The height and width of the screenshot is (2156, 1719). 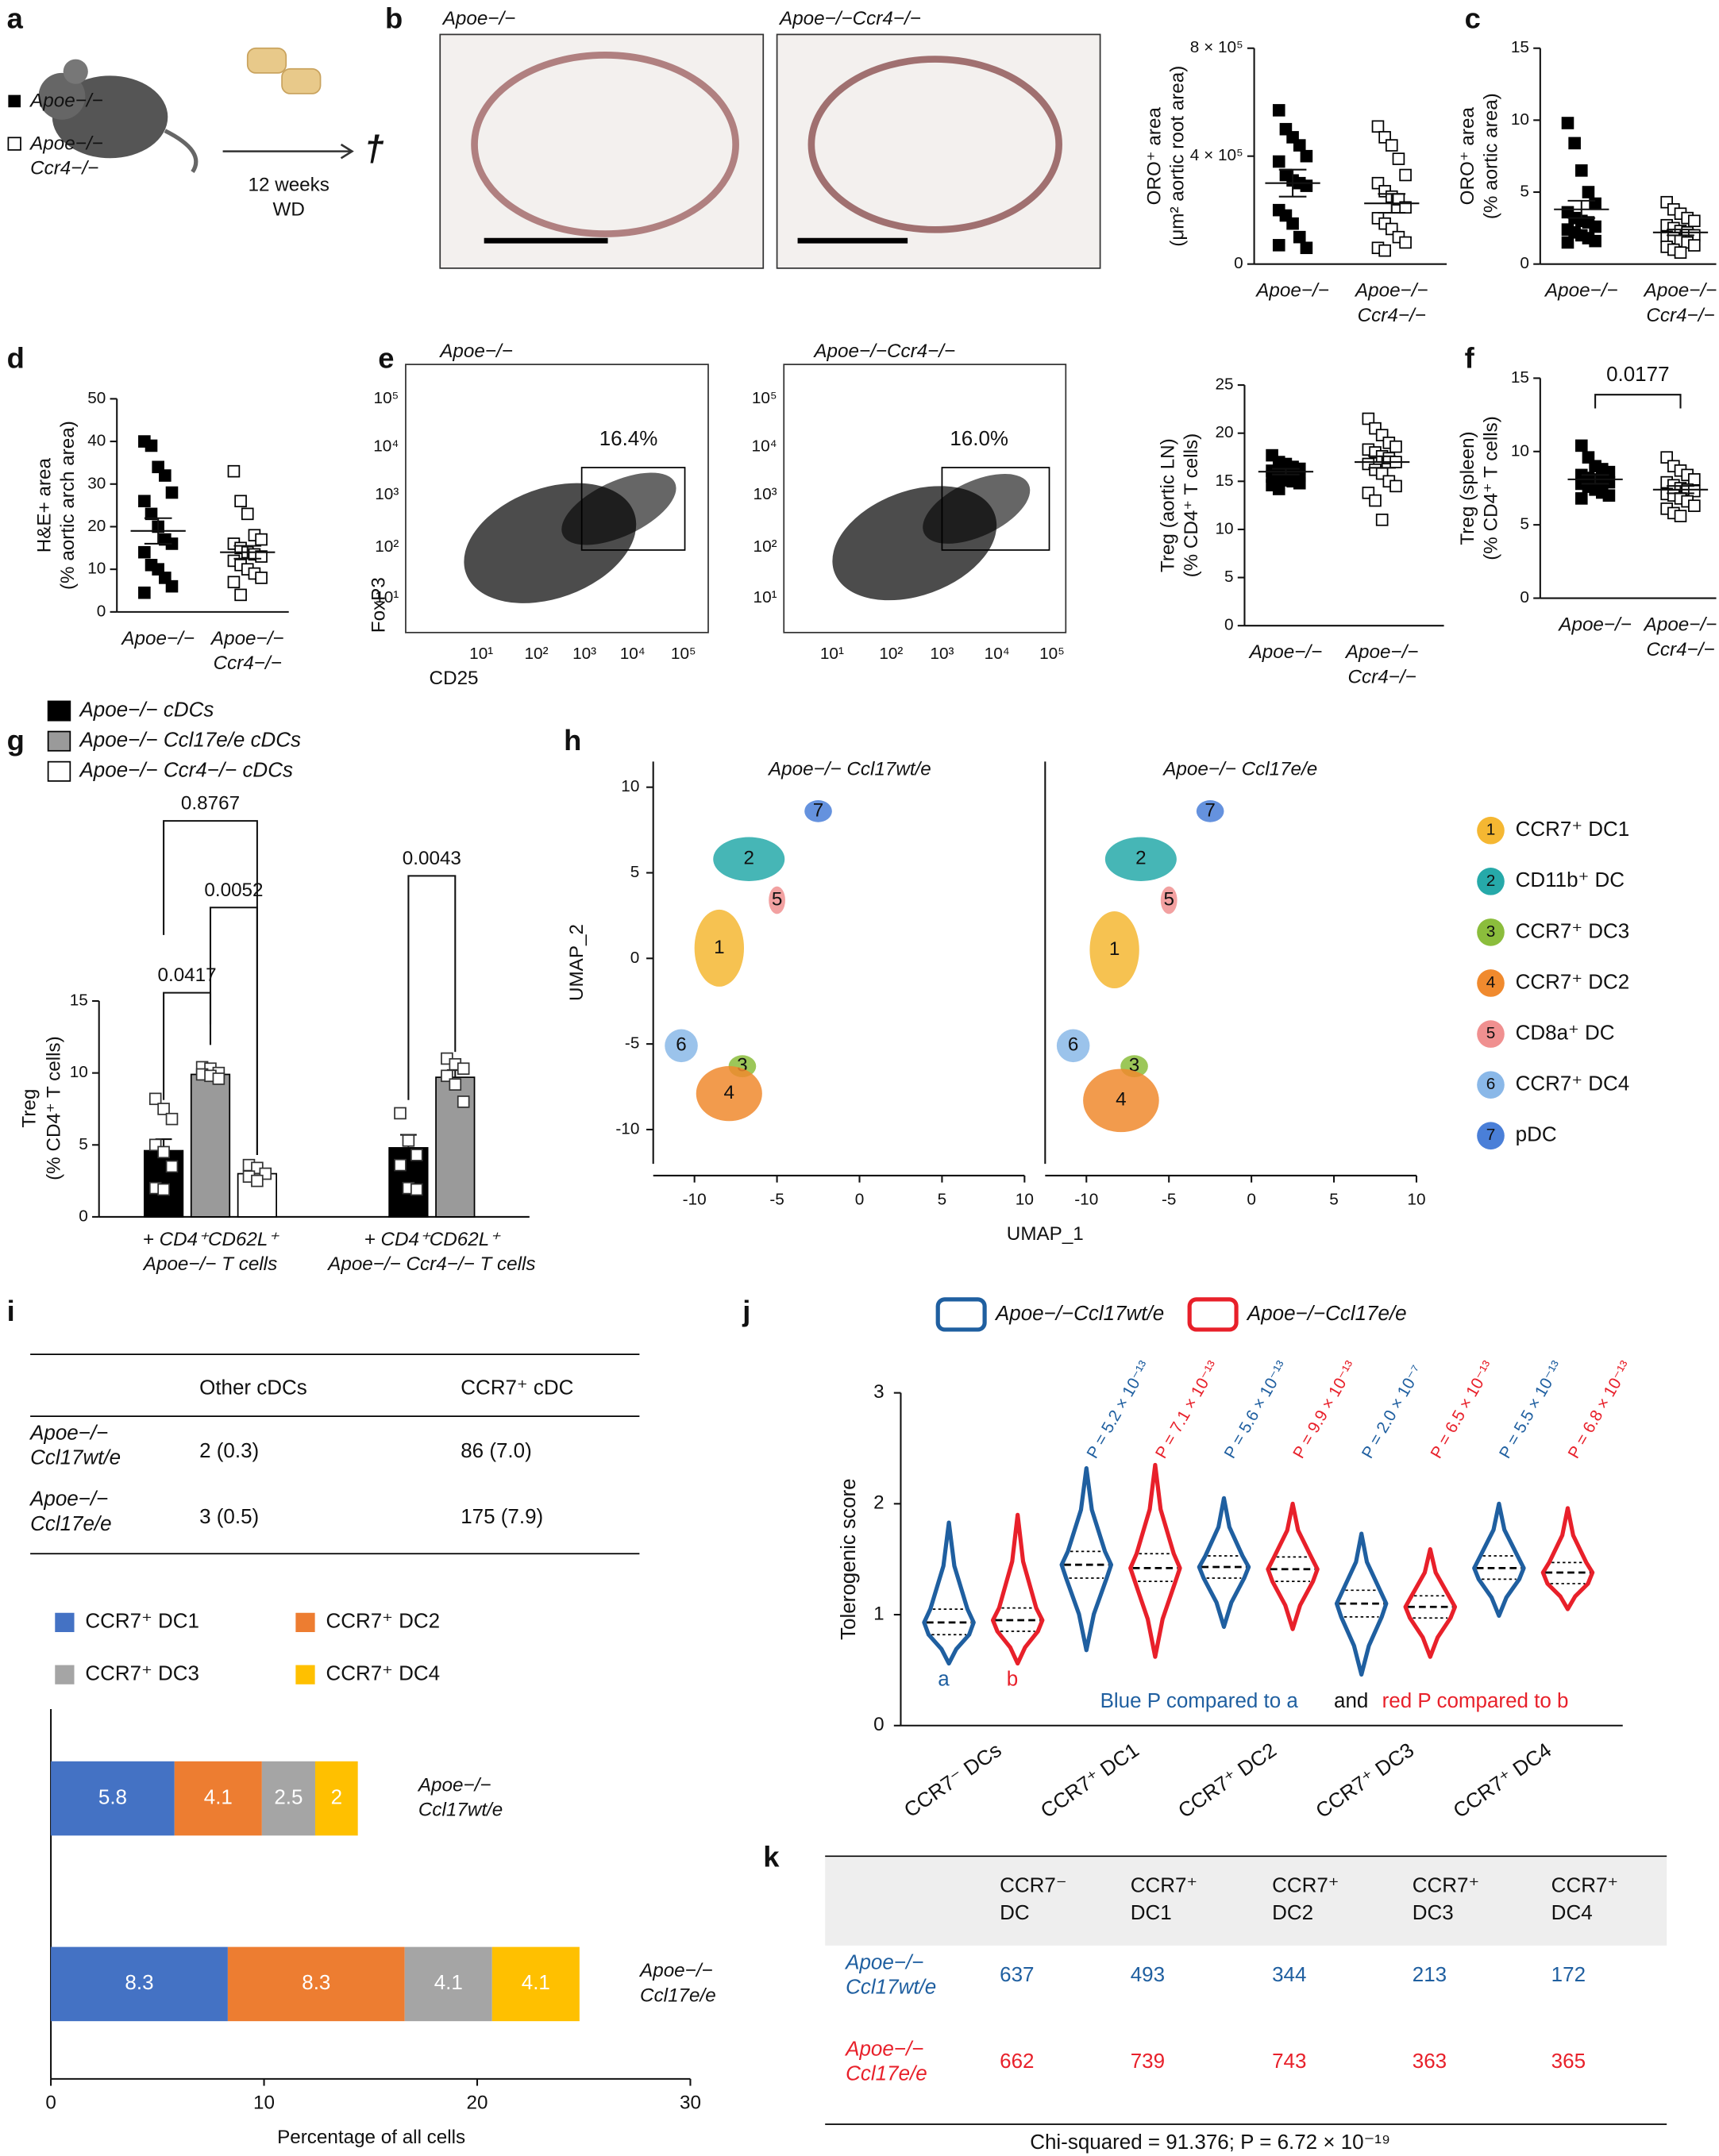 What do you see at coordinates (1079, 1313) in the screenshot?
I see `legend-label: Apoe−/−Ccl17wt/e` at bounding box center [1079, 1313].